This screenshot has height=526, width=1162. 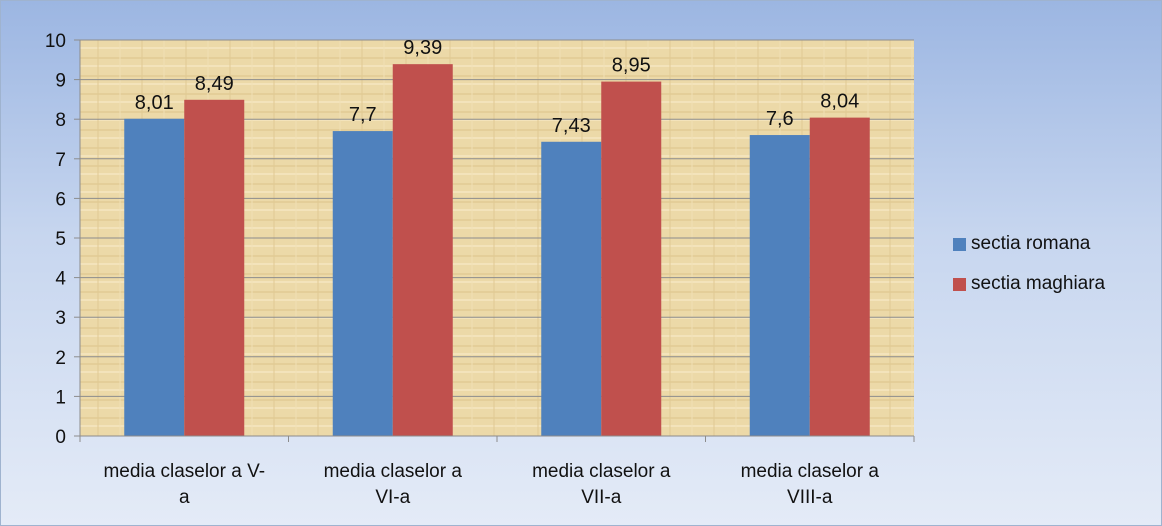 What do you see at coordinates (571, 126) in the screenshot?
I see `data-label: 7,43` at bounding box center [571, 126].